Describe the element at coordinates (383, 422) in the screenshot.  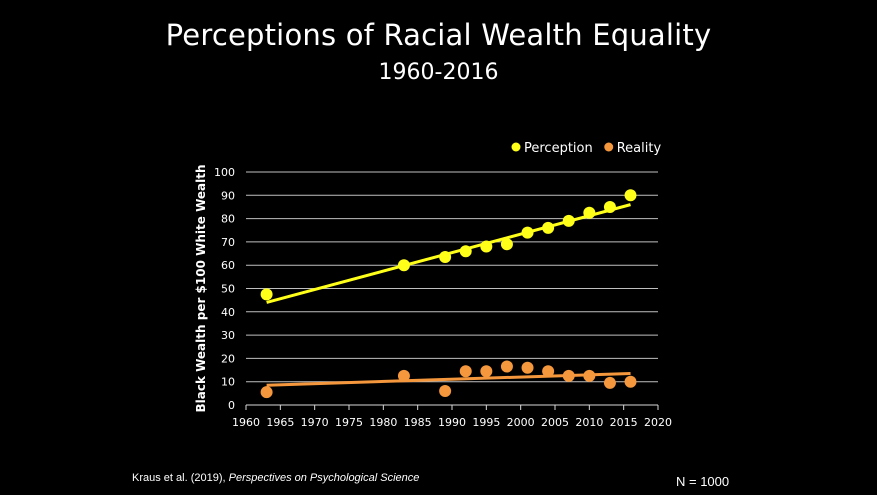
I see `x-tick-label: 1980` at that location.